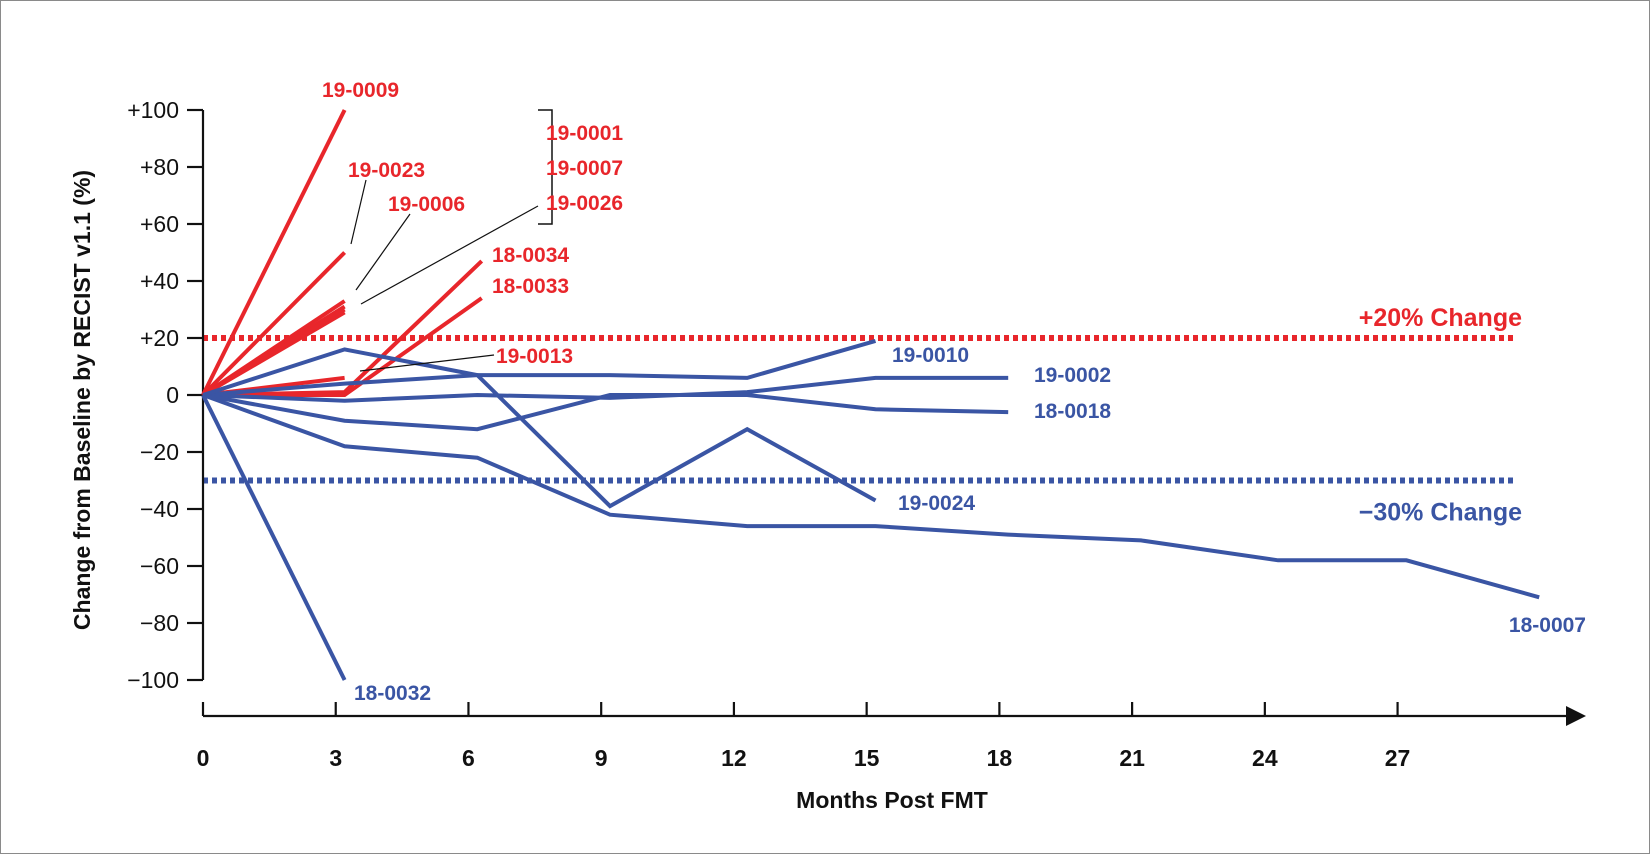 The height and width of the screenshot is (856, 1652). I want to click on series-label-19-0001: 19-0001, so click(584, 133).